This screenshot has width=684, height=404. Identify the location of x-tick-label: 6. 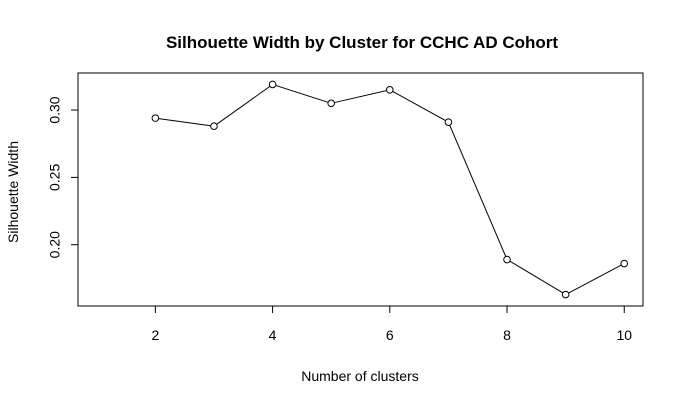
(390, 335).